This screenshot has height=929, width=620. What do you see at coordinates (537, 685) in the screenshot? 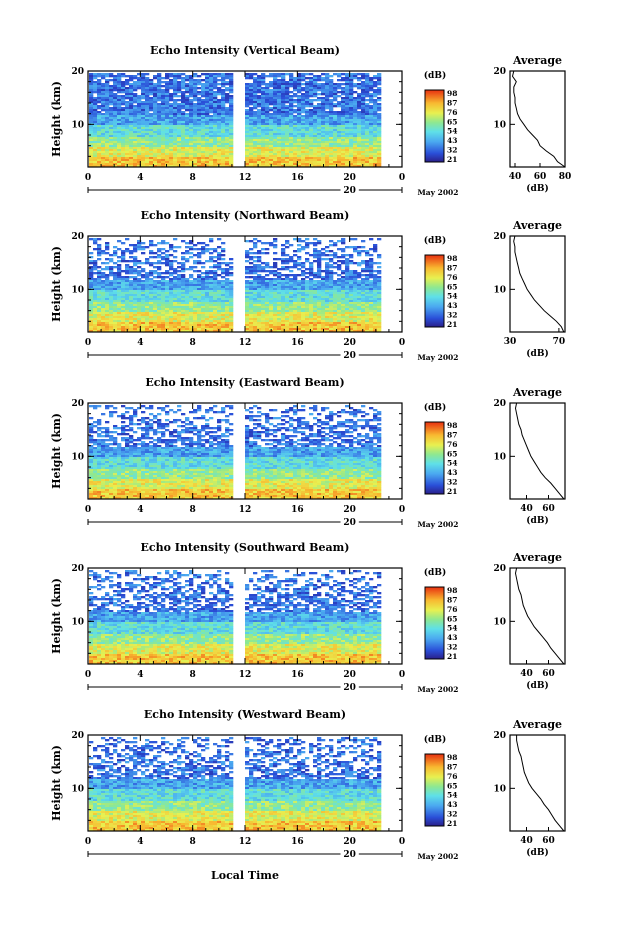
I see `average-x-label: (dB)` at bounding box center [537, 685].